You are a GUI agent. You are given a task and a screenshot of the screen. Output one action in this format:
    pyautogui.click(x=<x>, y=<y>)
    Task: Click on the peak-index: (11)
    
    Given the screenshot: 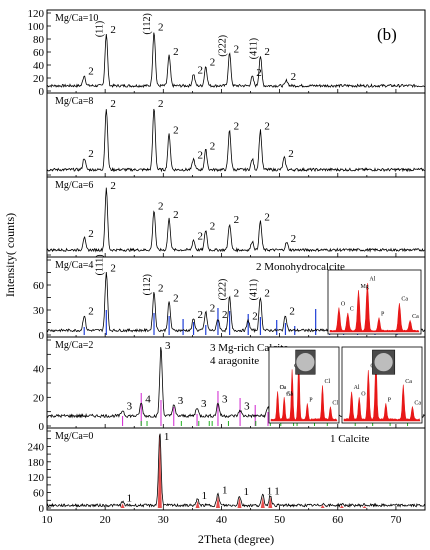 What is the action you would take?
    pyautogui.click(x=99, y=29)
    